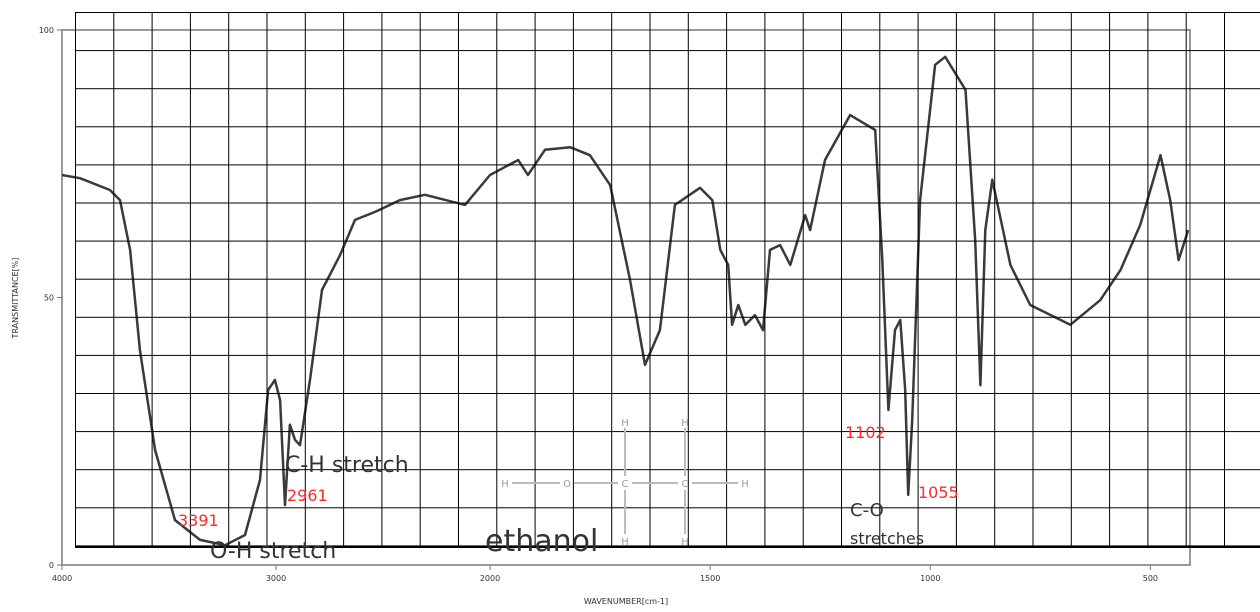 The image size is (1260, 612). I want to click on annotation: O-H stretch, so click(273, 551).